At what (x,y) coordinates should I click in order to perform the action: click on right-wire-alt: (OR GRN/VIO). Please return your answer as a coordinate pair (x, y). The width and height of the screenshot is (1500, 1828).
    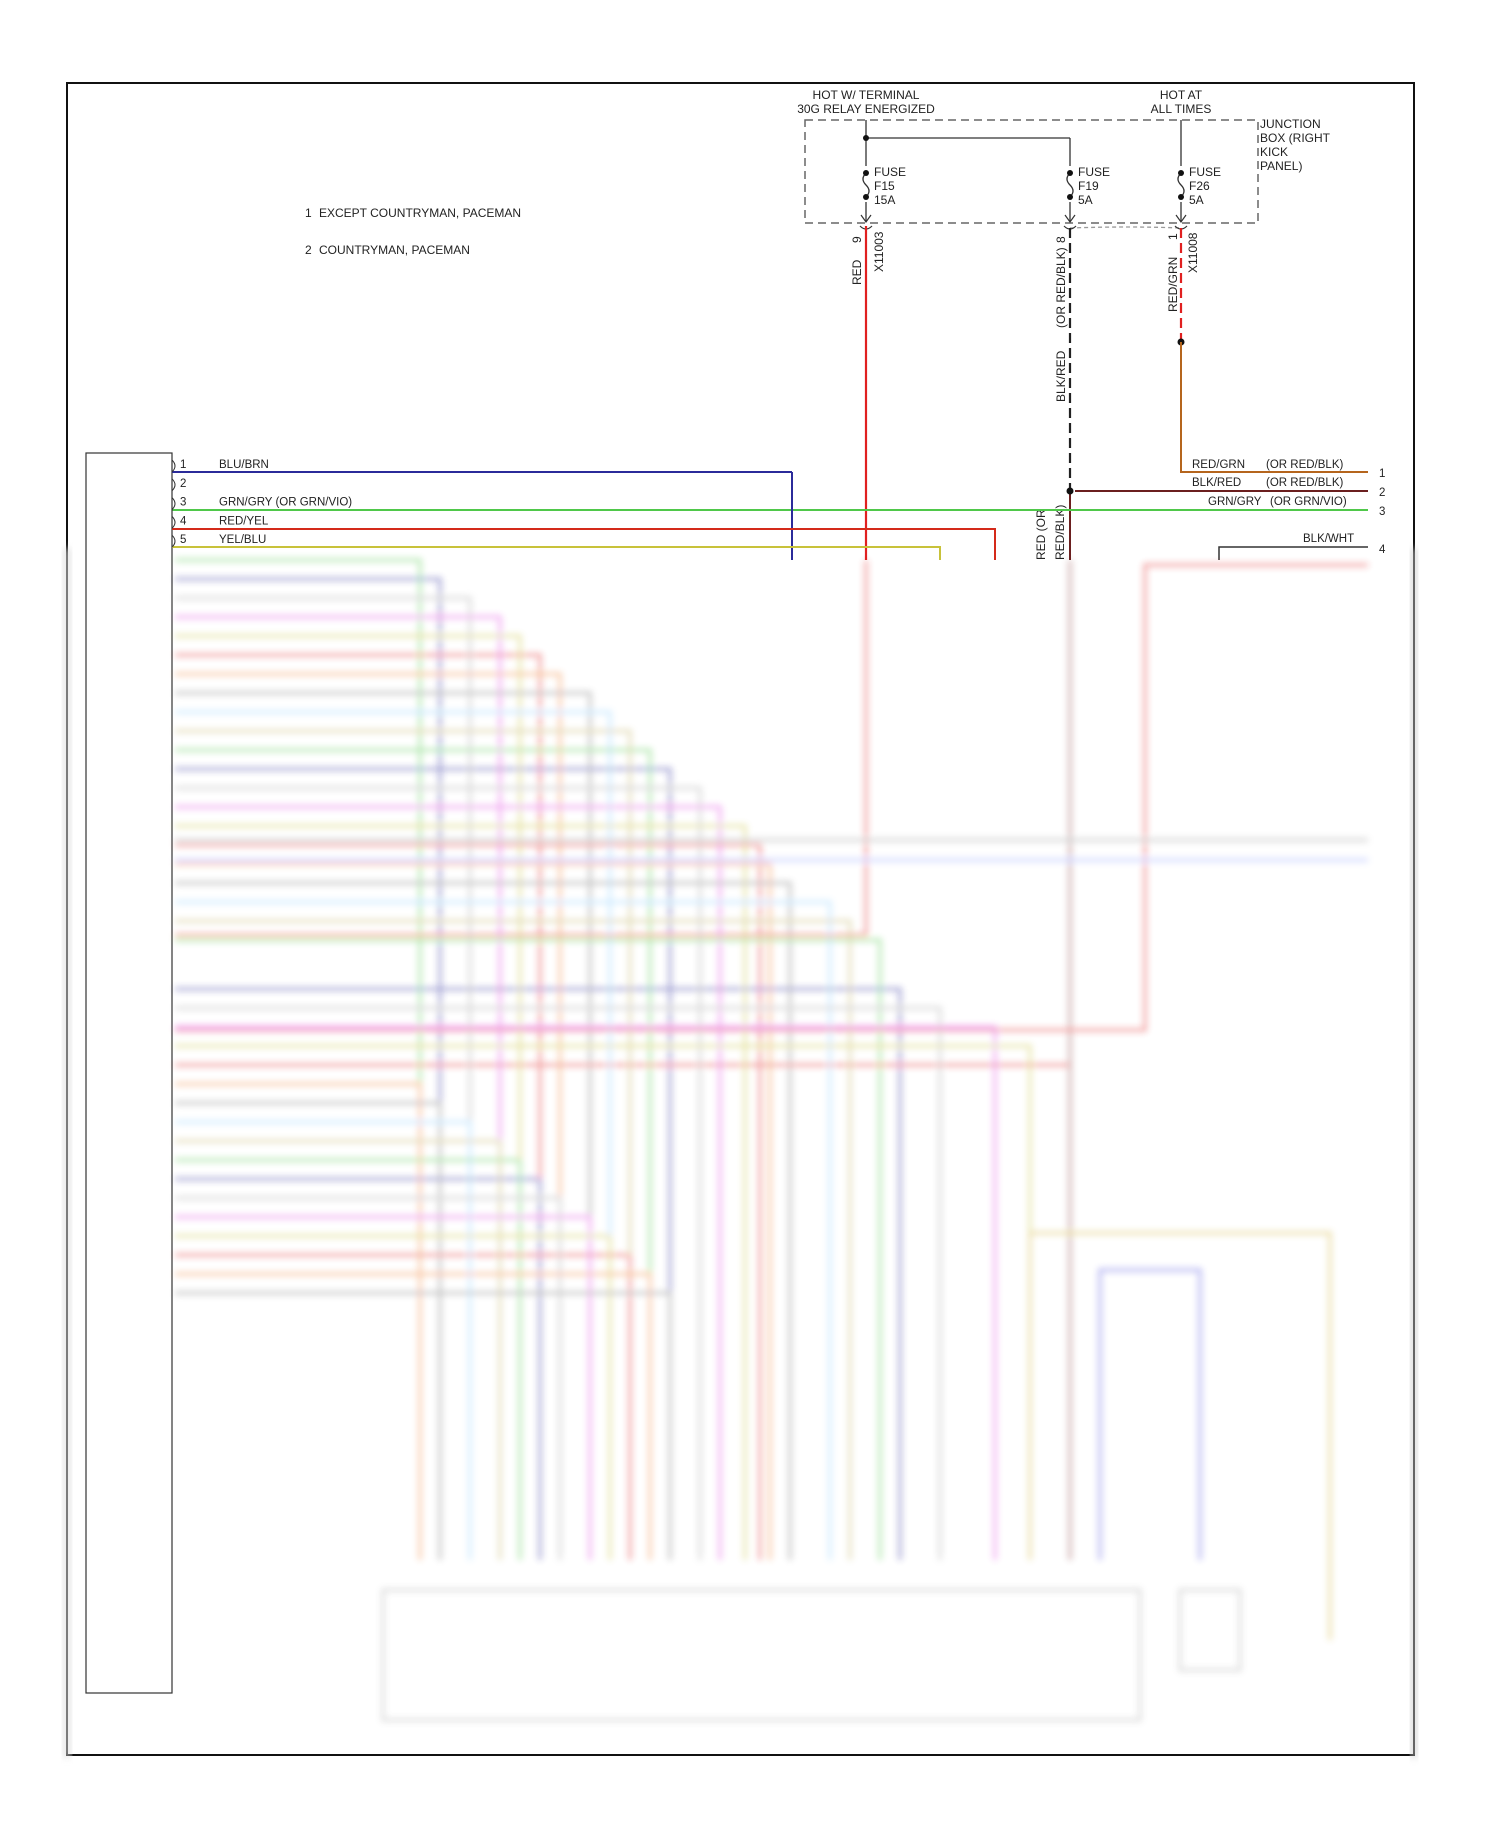
    Looking at the image, I should click on (1308, 502).